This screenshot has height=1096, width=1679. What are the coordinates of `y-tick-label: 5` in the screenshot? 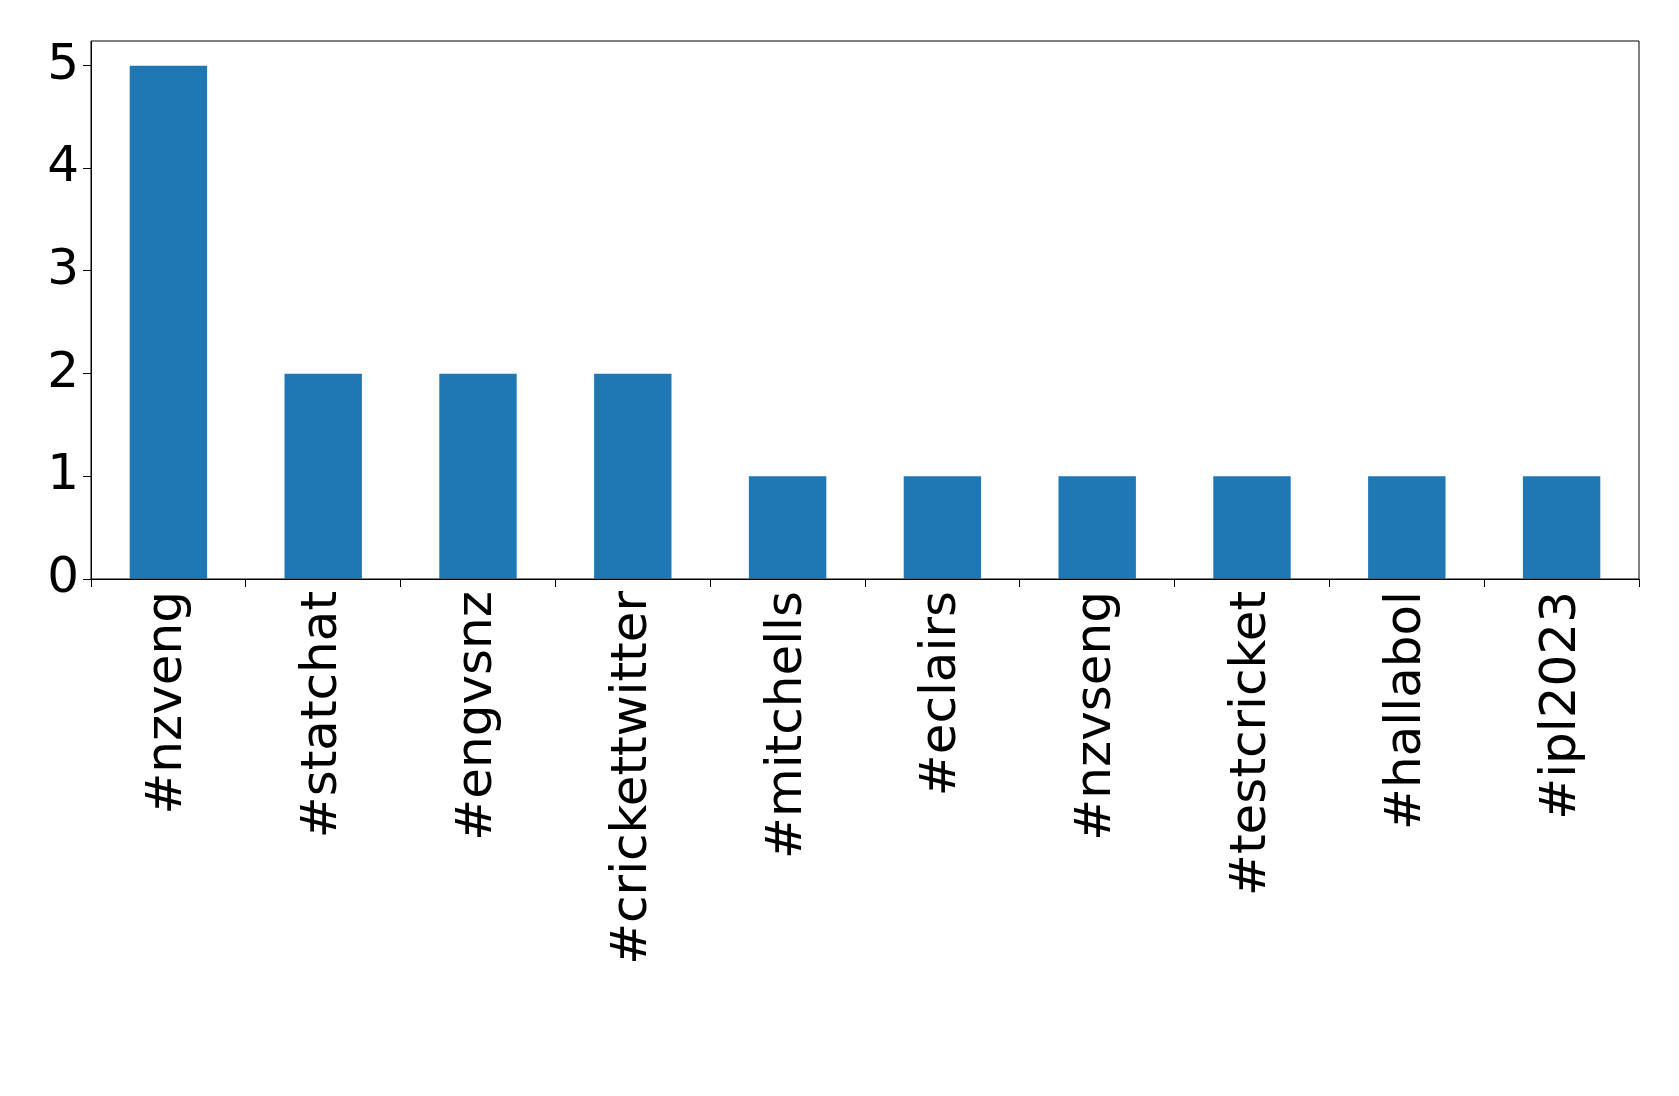 It's located at (63, 61).